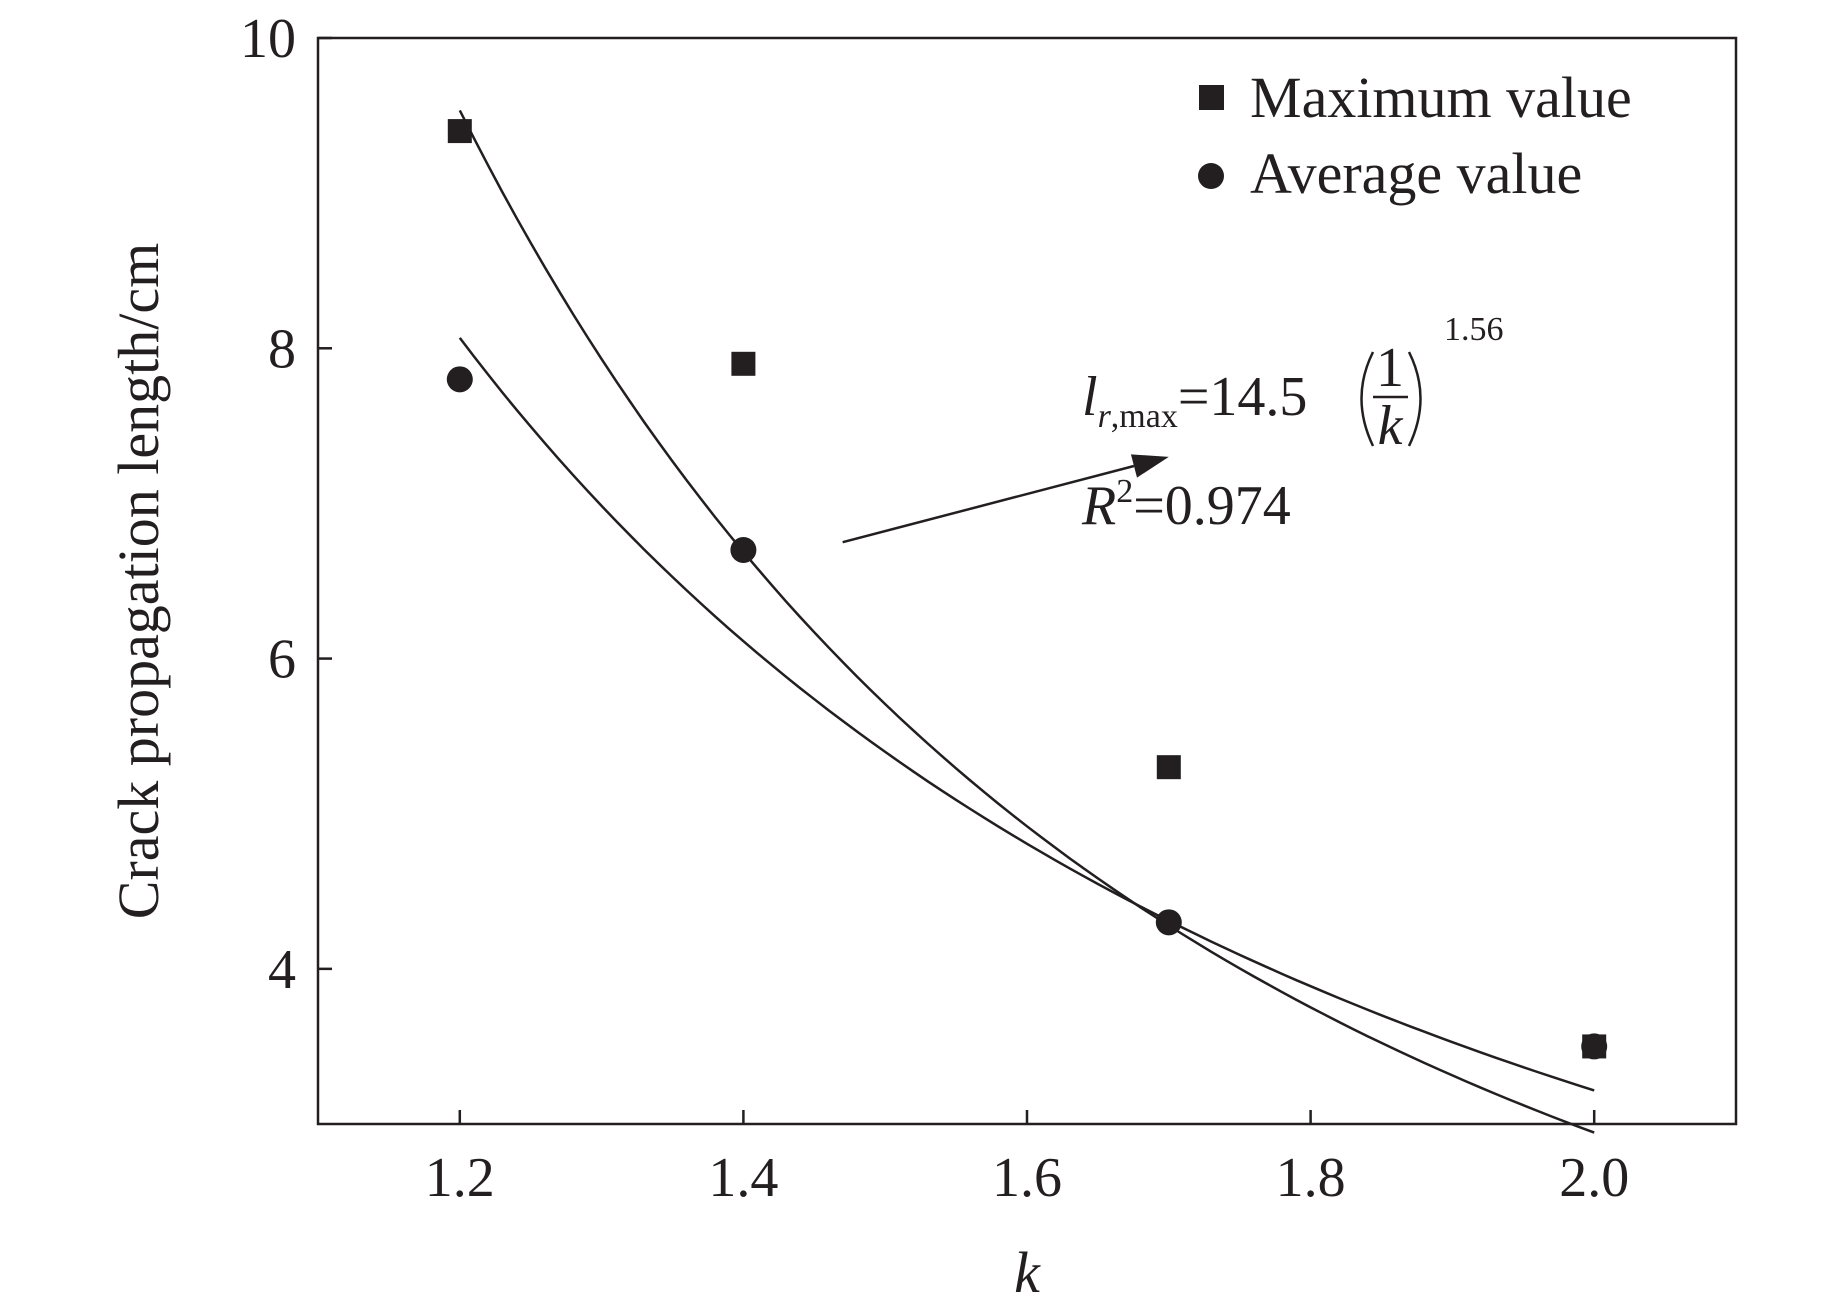 The width and height of the screenshot is (1843, 1315). I want to click on x-axis-label: k, so click(1027, 1272).